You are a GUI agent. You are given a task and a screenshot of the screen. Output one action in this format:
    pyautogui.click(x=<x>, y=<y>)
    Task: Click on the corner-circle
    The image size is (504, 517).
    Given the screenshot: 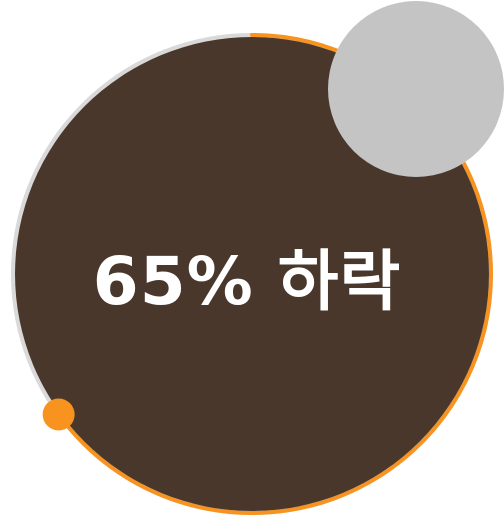 What is the action you would take?
    pyautogui.click(x=416, y=89)
    